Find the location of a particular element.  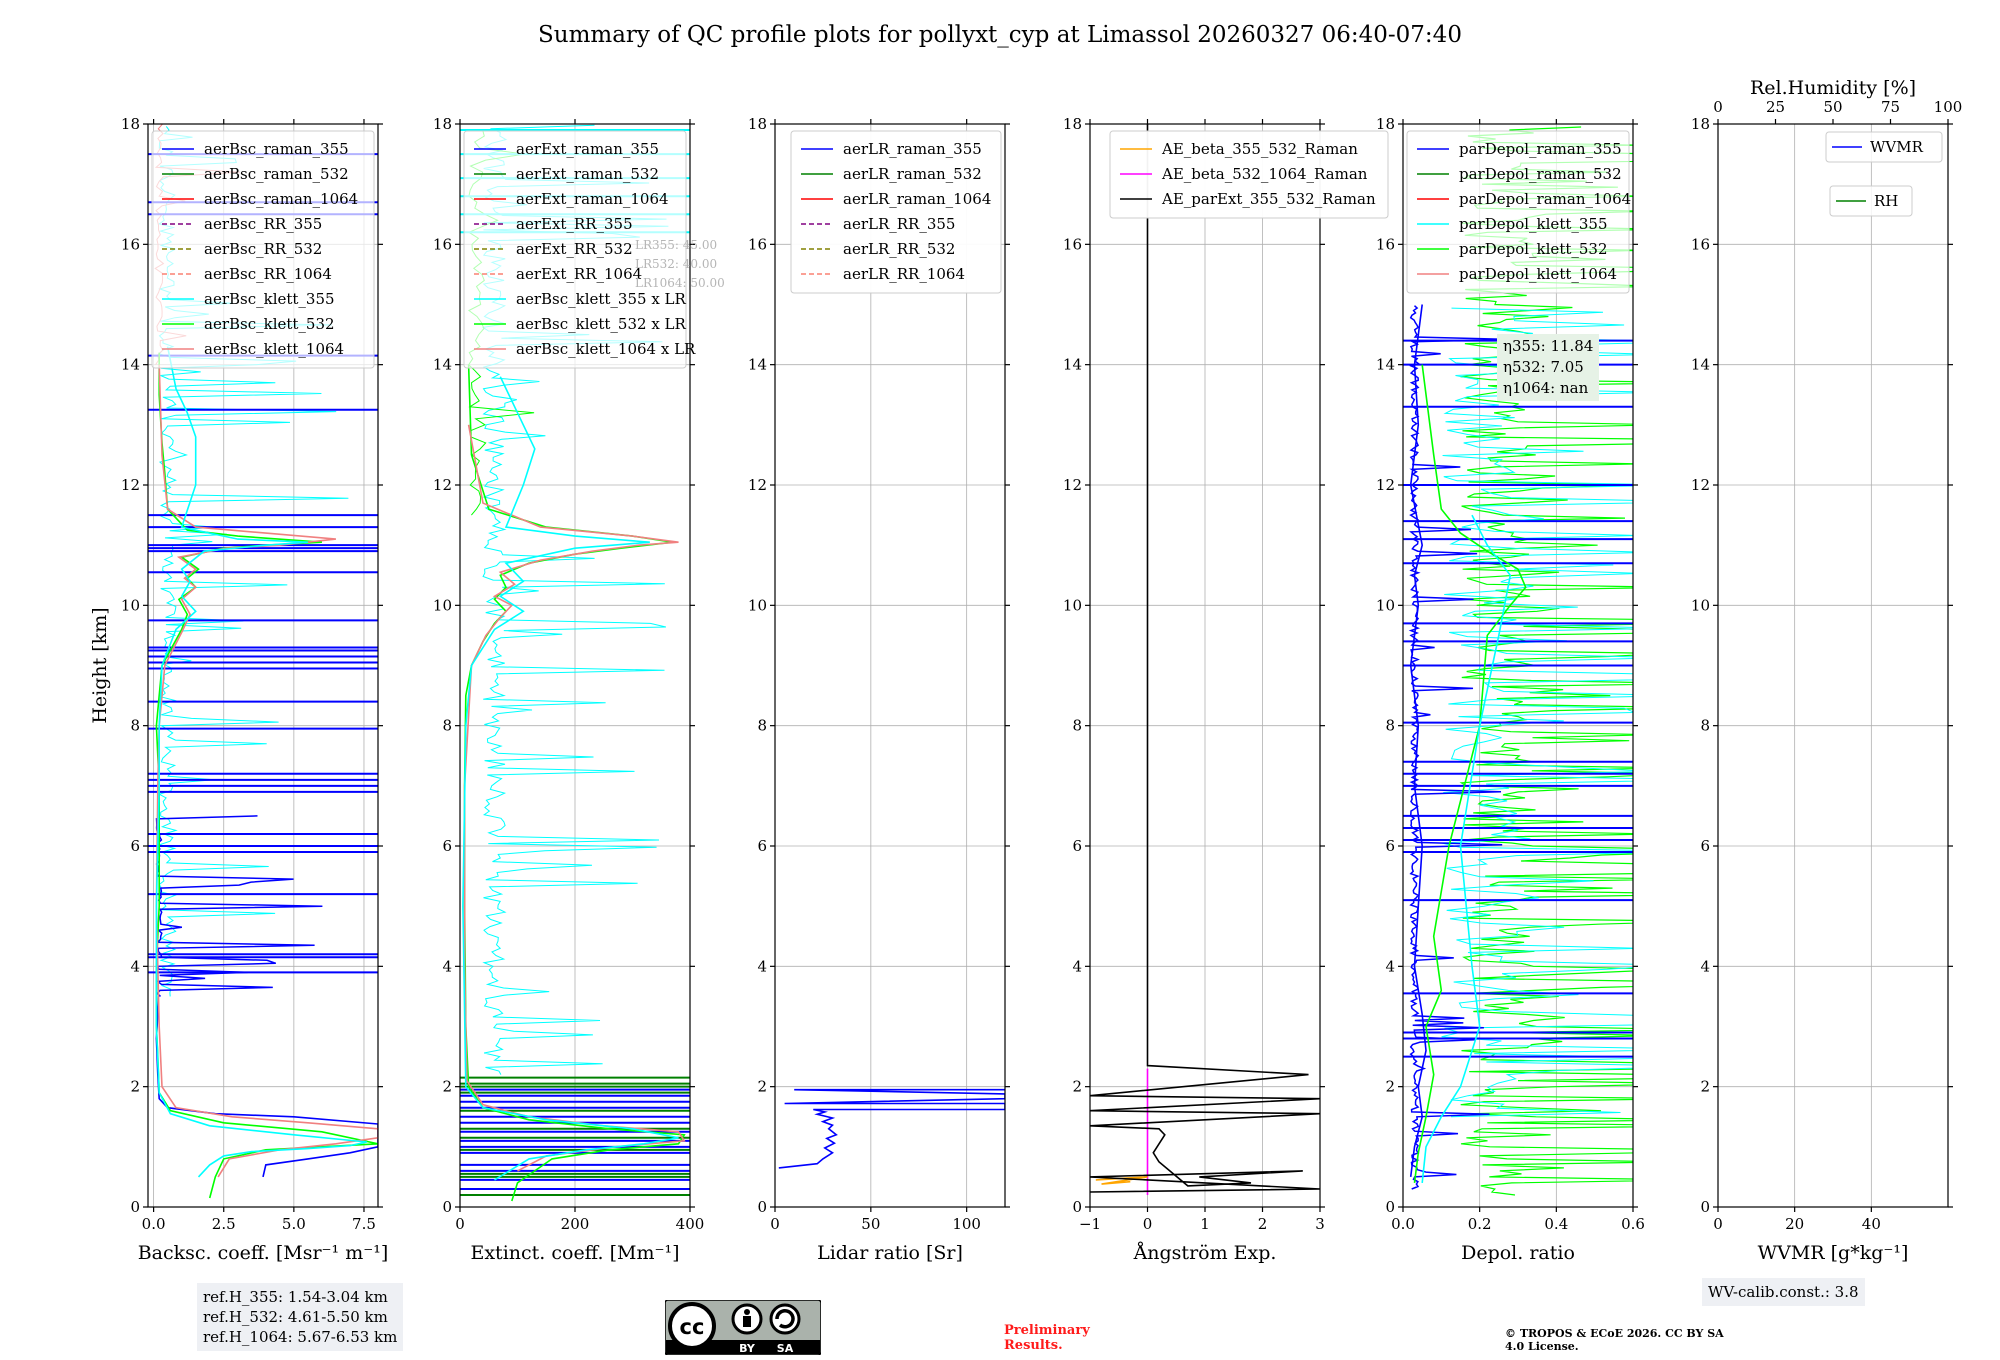

x-tick-label: 0.4 is located at coordinates (1556, 1224).